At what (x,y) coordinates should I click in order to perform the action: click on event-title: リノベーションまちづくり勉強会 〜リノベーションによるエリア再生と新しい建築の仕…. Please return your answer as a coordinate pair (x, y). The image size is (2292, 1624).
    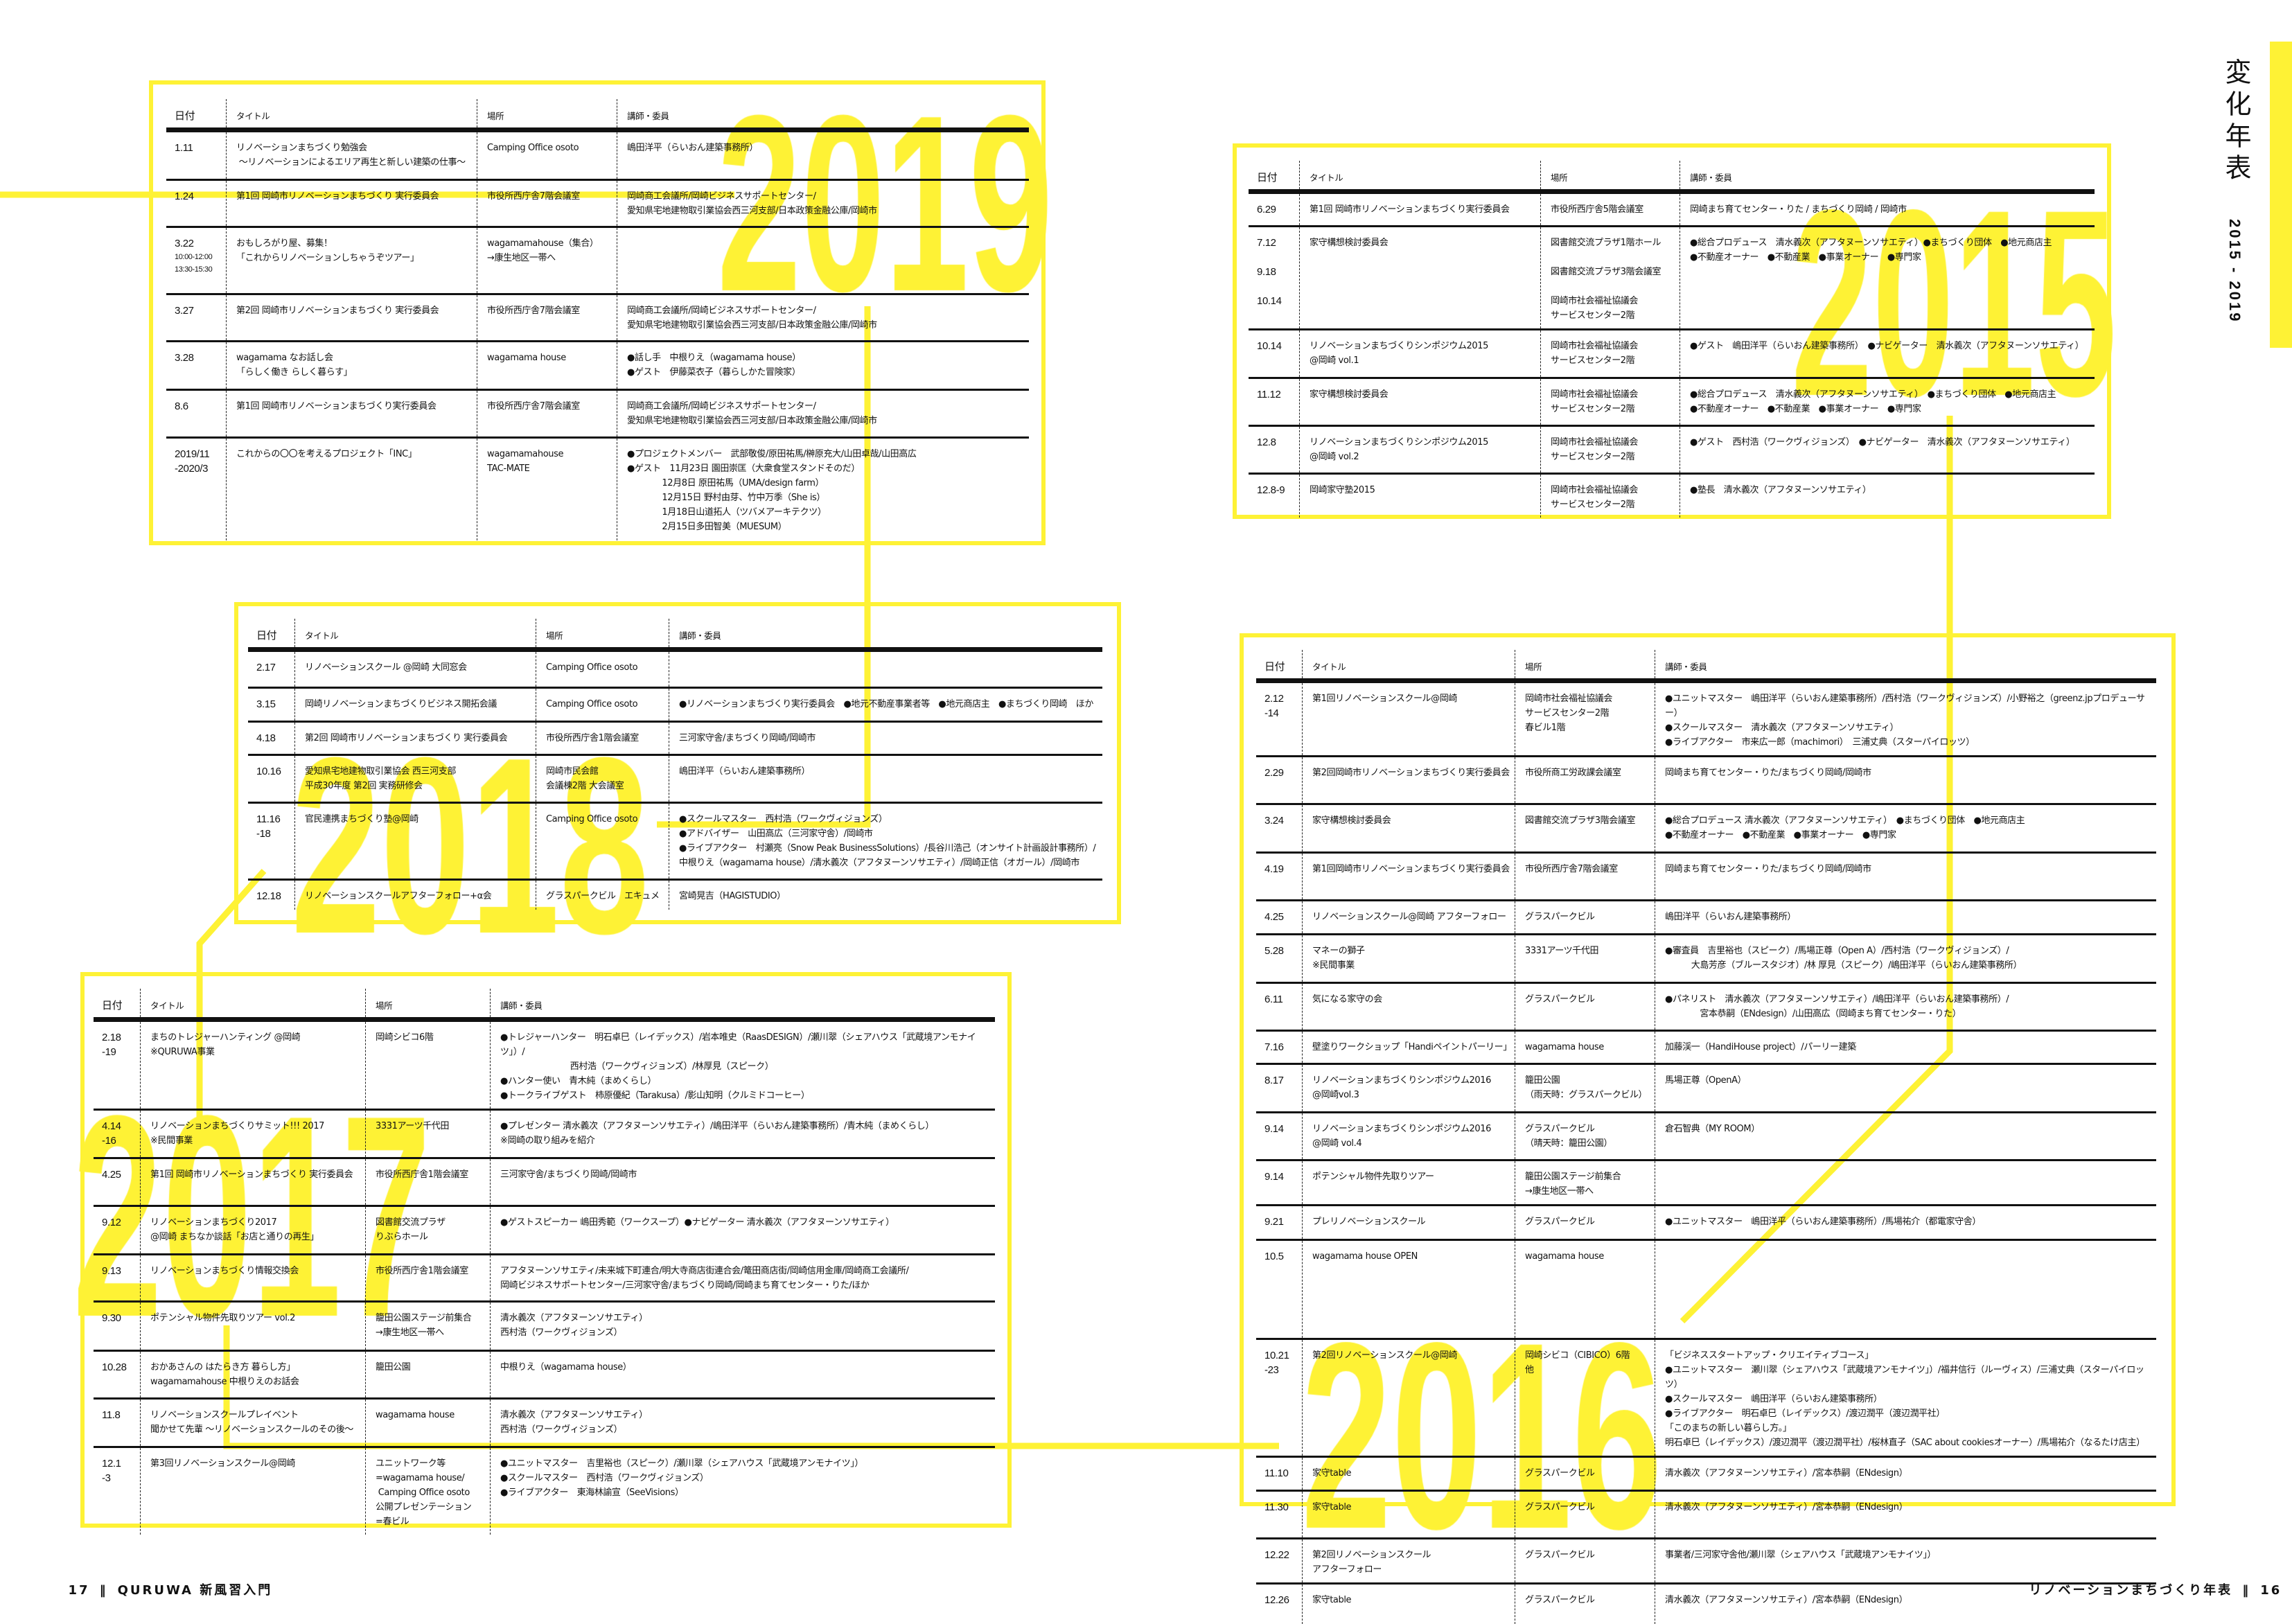
    Looking at the image, I should click on (351, 155).